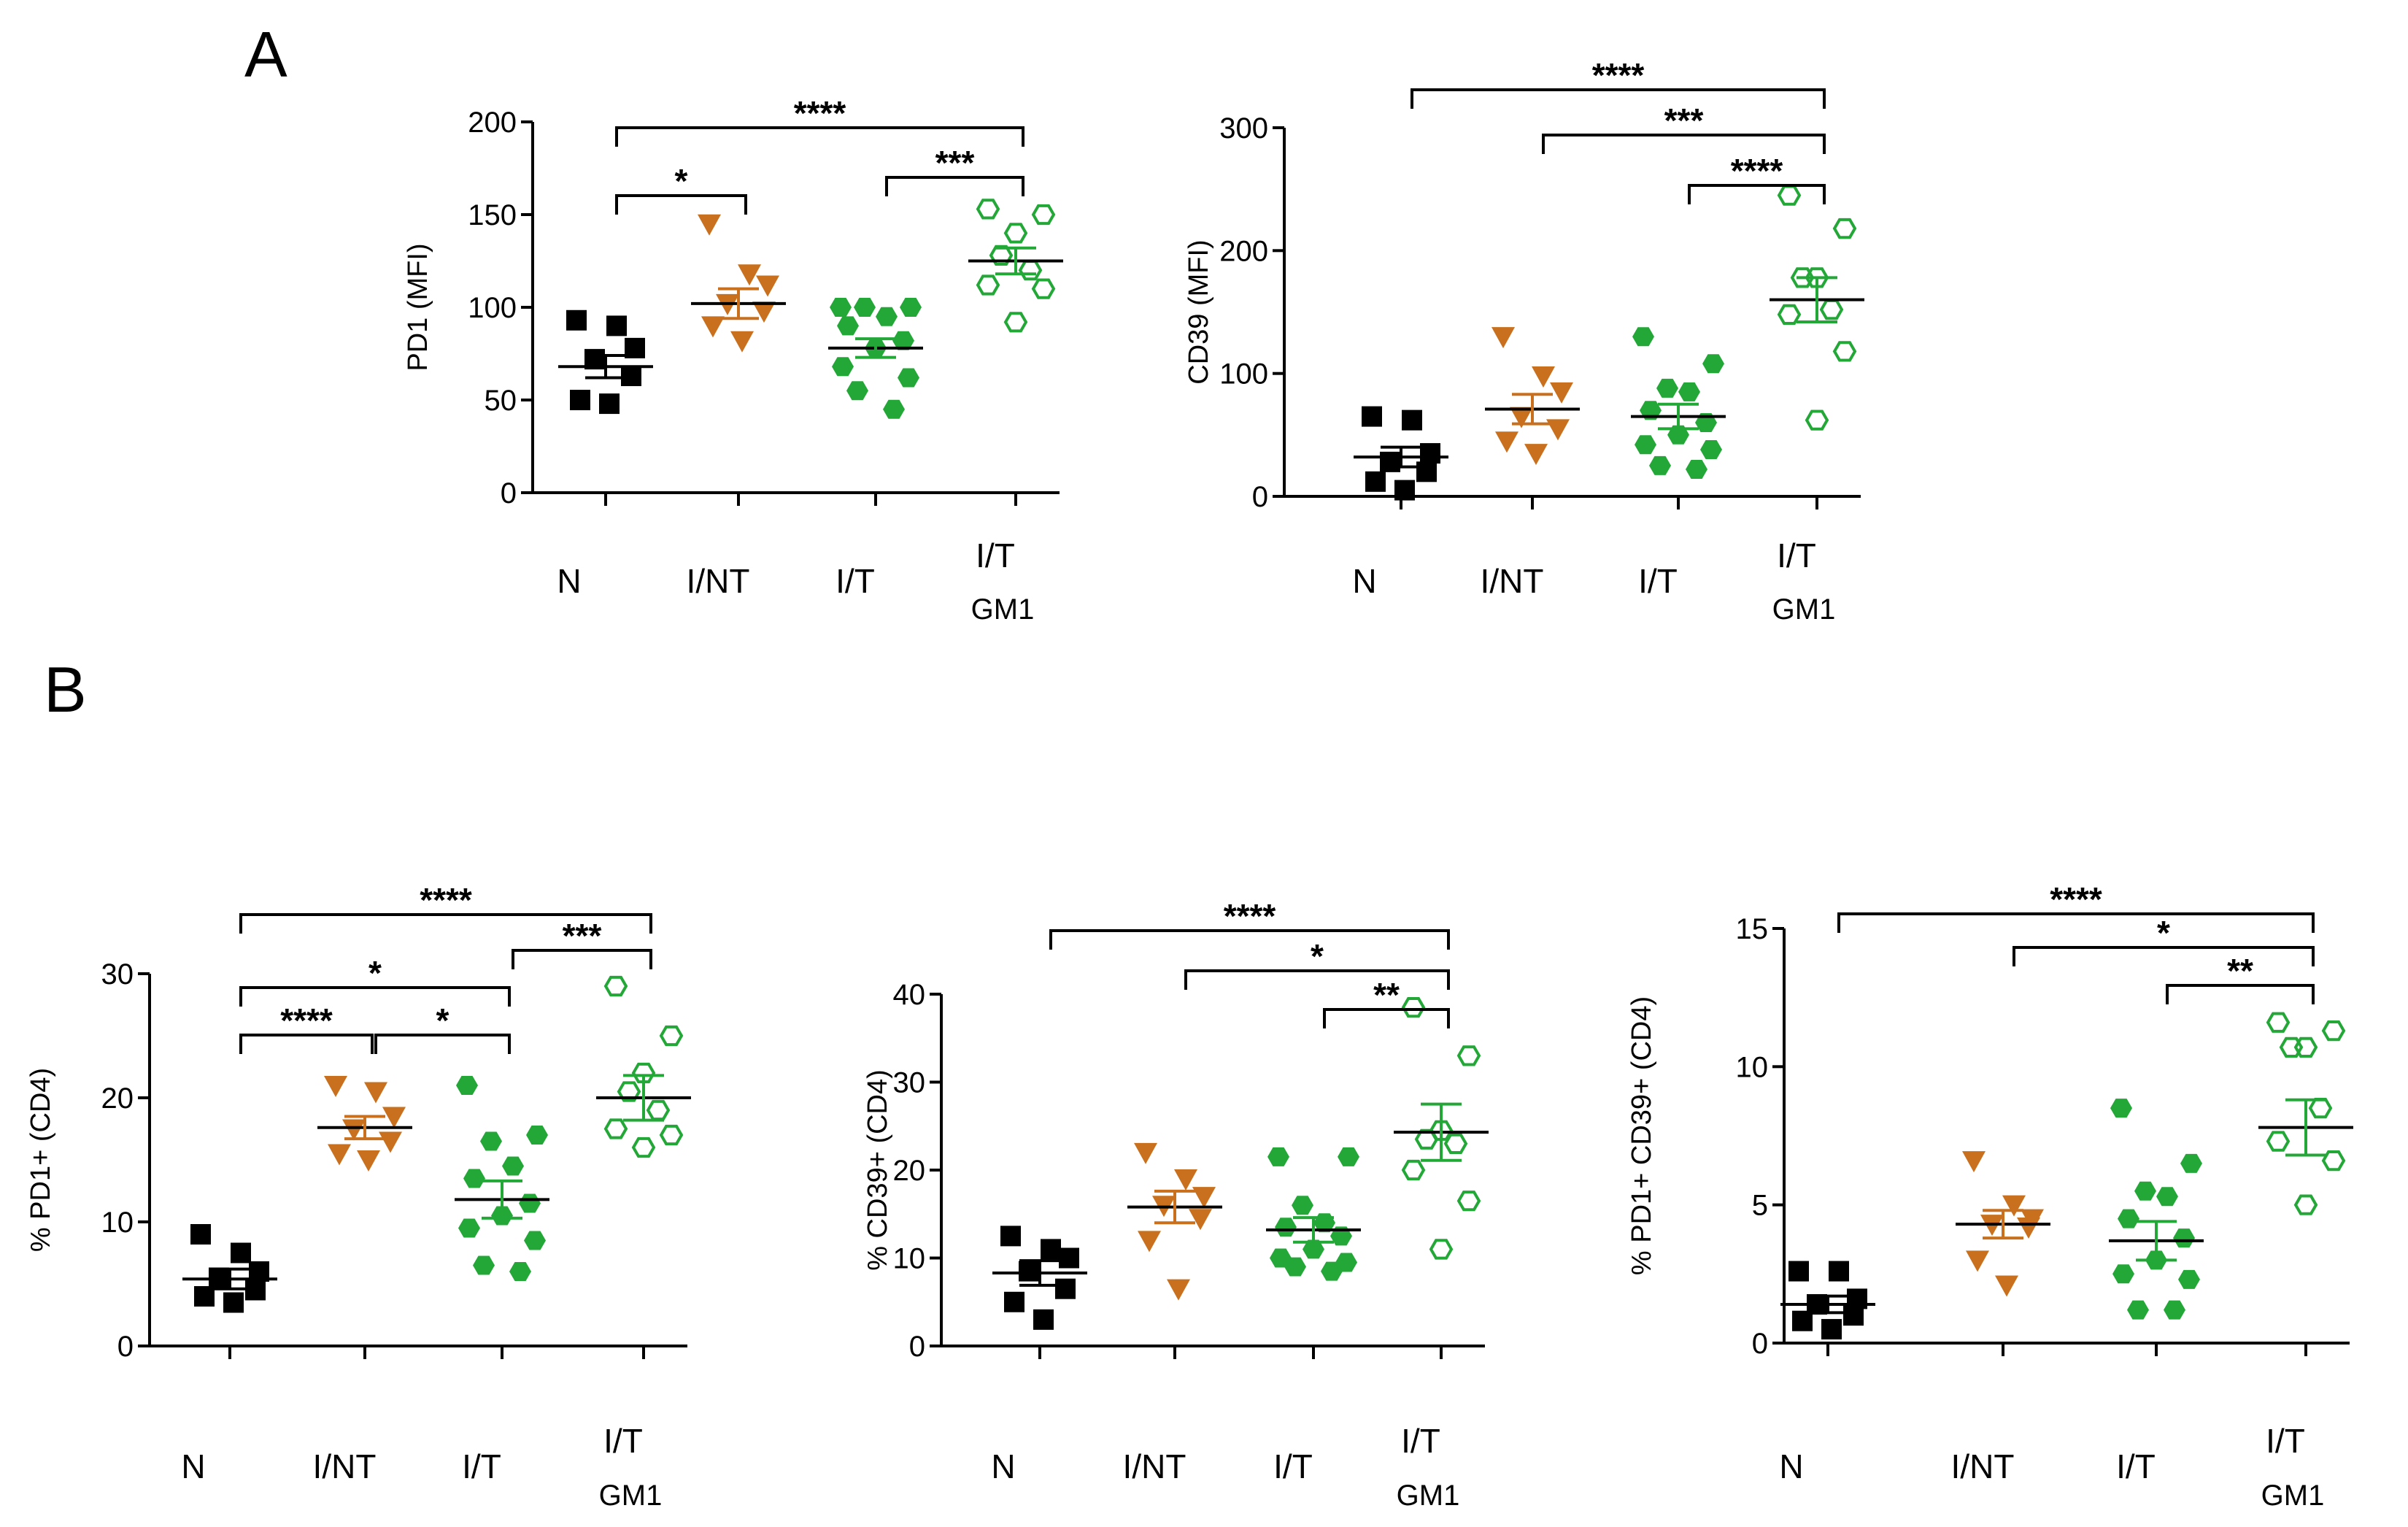 This screenshot has width=2408, height=1527. I want to click on panel-label-a: A, so click(266, 54).